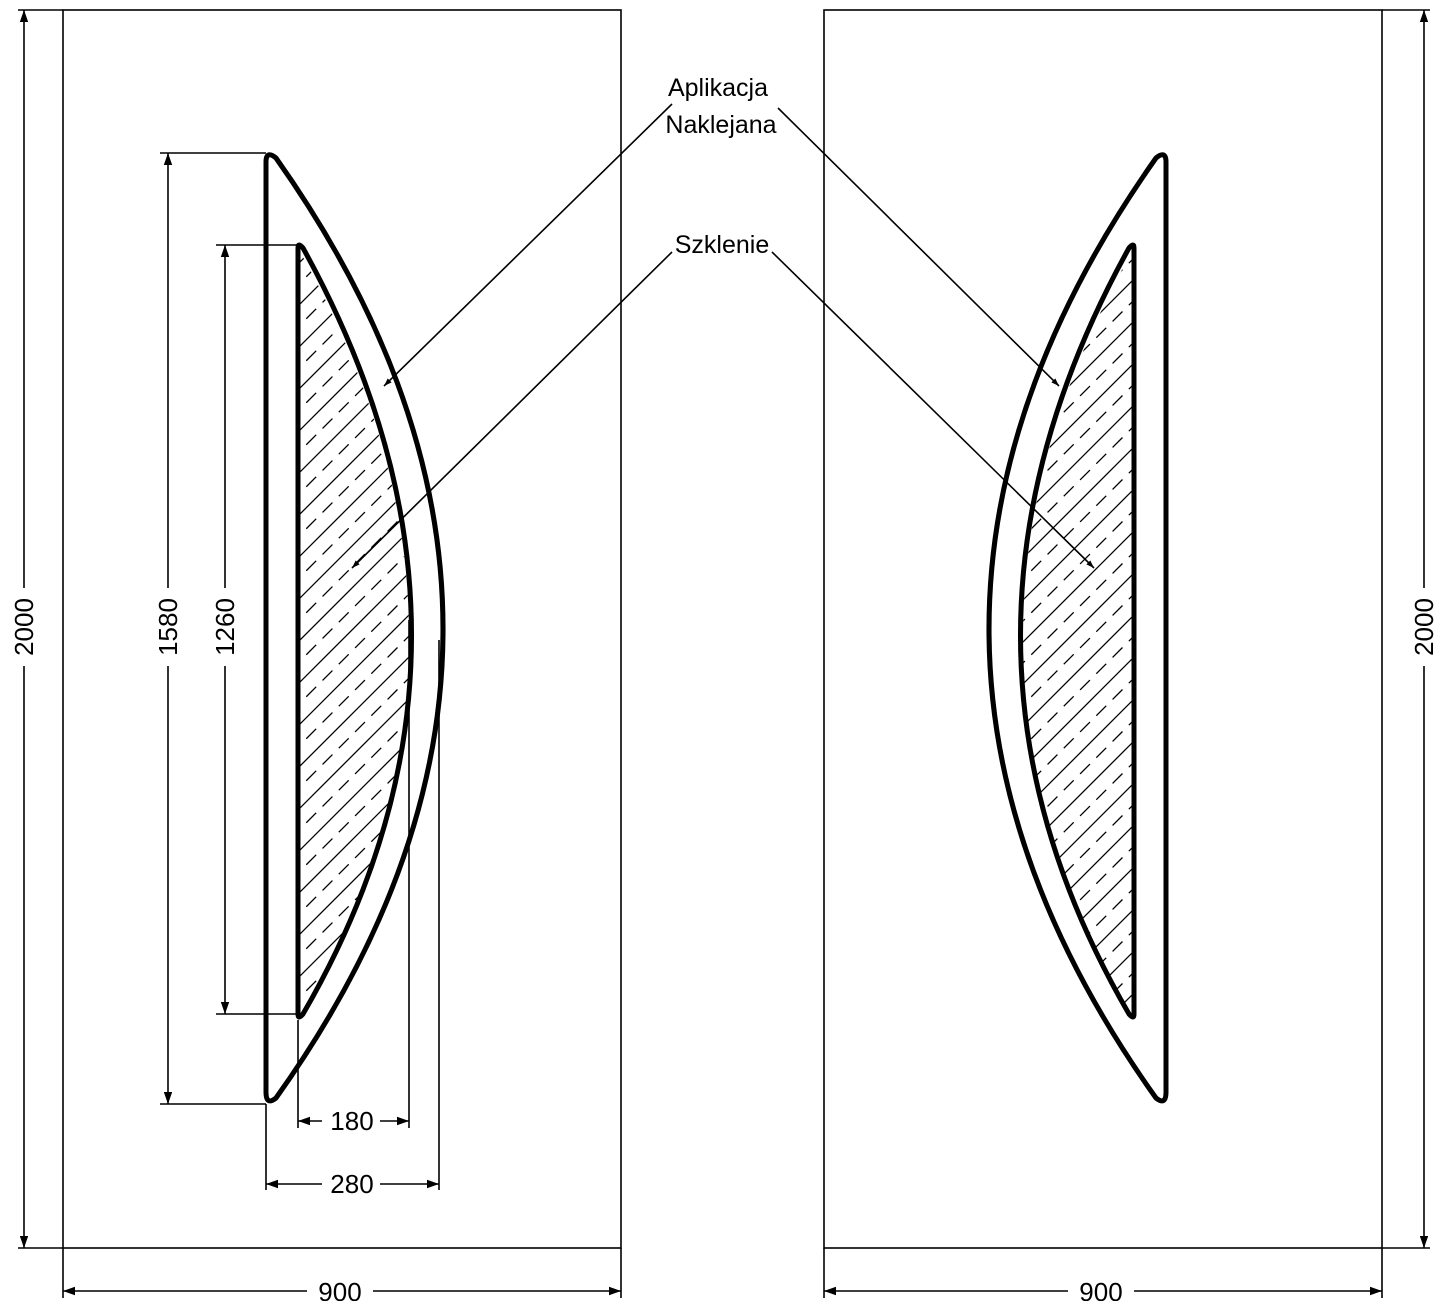 This screenshot has height=1301, width=1448. What do you see at coordinates (1100, 1289) in the screenshot?
I see `right-door-width-dimension: 900` at bounding box center [1100, 1289].